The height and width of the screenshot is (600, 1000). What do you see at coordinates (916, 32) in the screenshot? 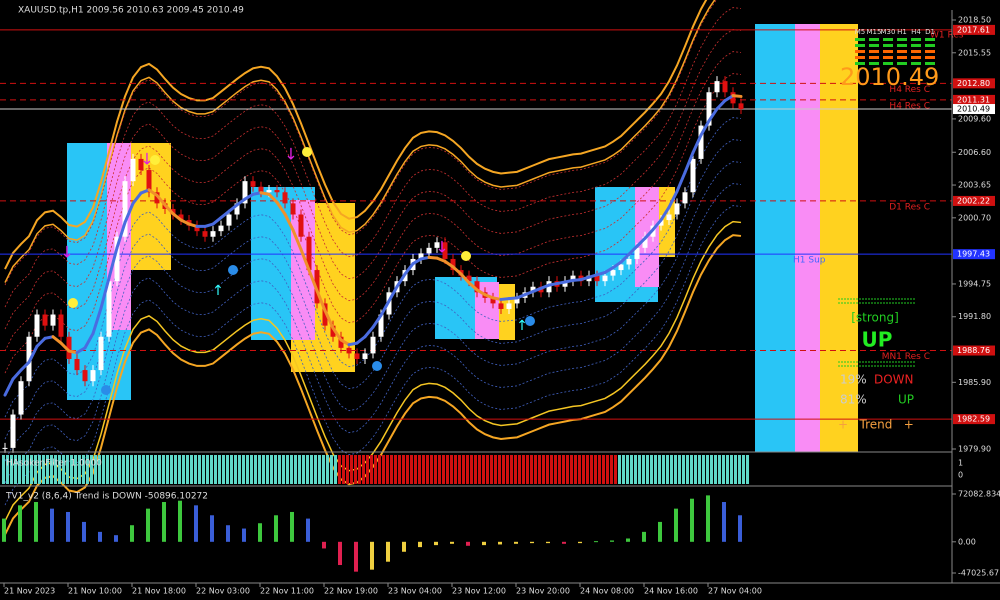
I see `timeframe-label: H4` at bounding box center [916, 32].